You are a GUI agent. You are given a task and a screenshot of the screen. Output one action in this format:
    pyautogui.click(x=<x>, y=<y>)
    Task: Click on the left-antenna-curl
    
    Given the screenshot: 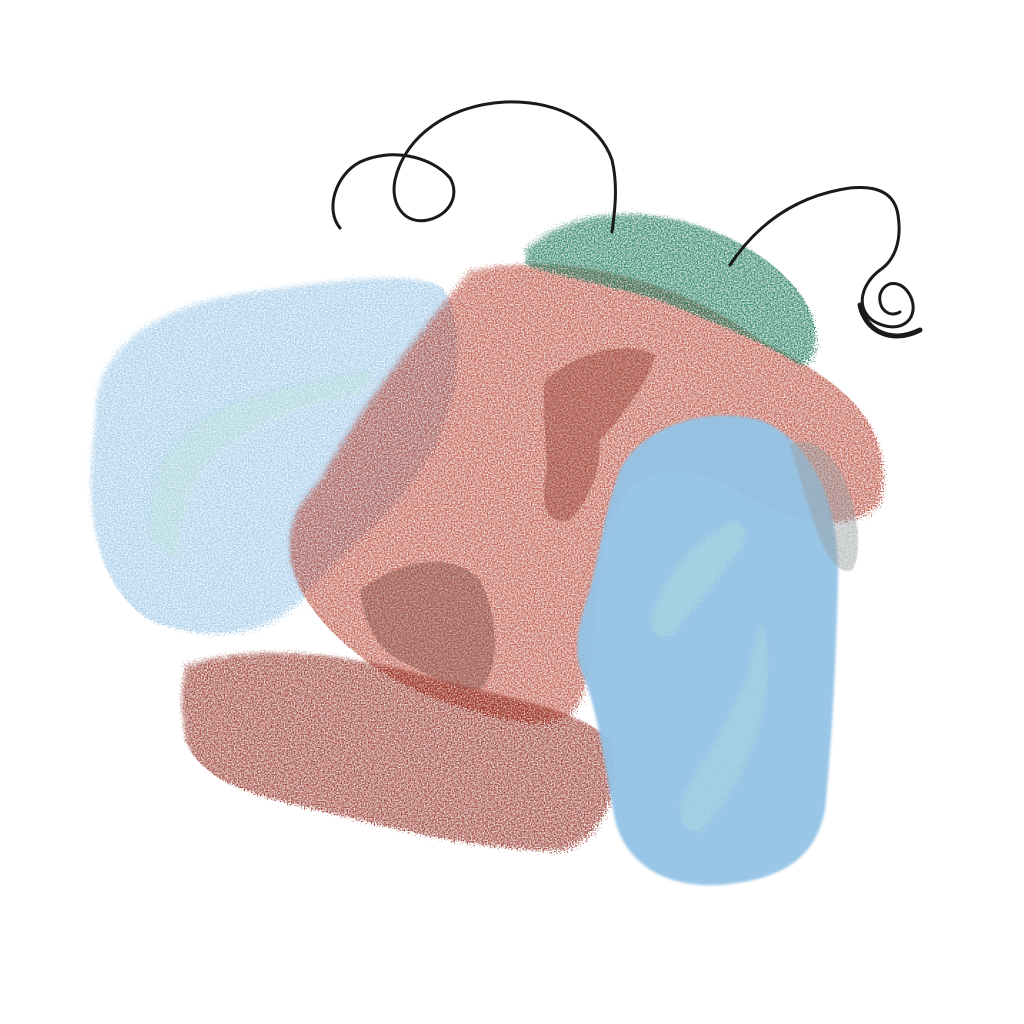 What is the action you would take?
    pyautogui.click(x=474, y=167)
    